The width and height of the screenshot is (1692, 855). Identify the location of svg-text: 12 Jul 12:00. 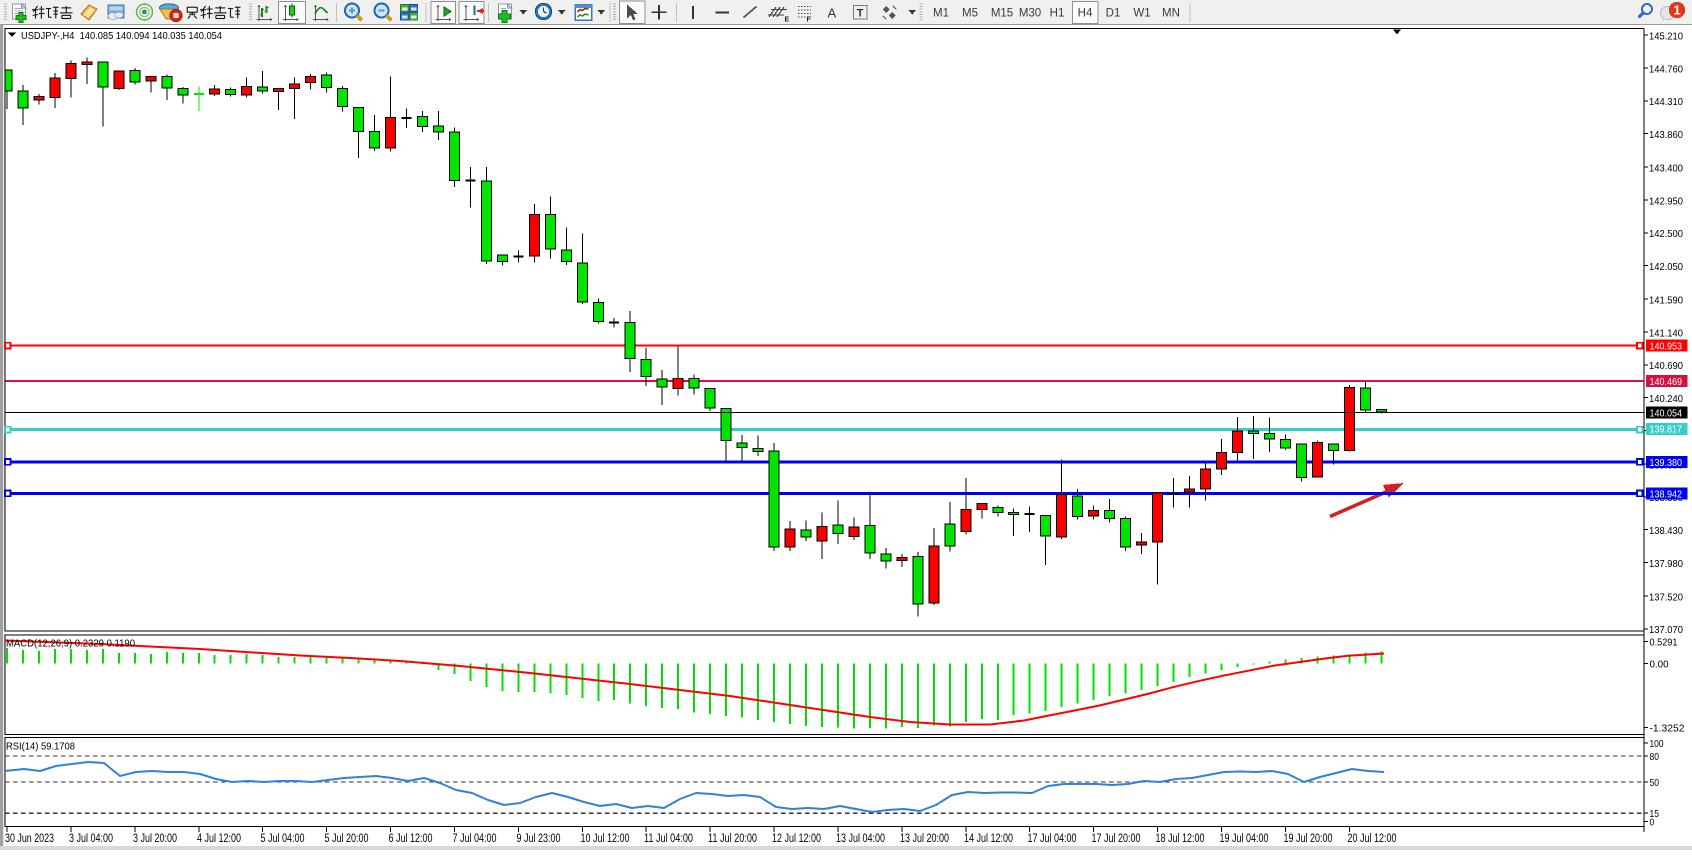
(796, 839).